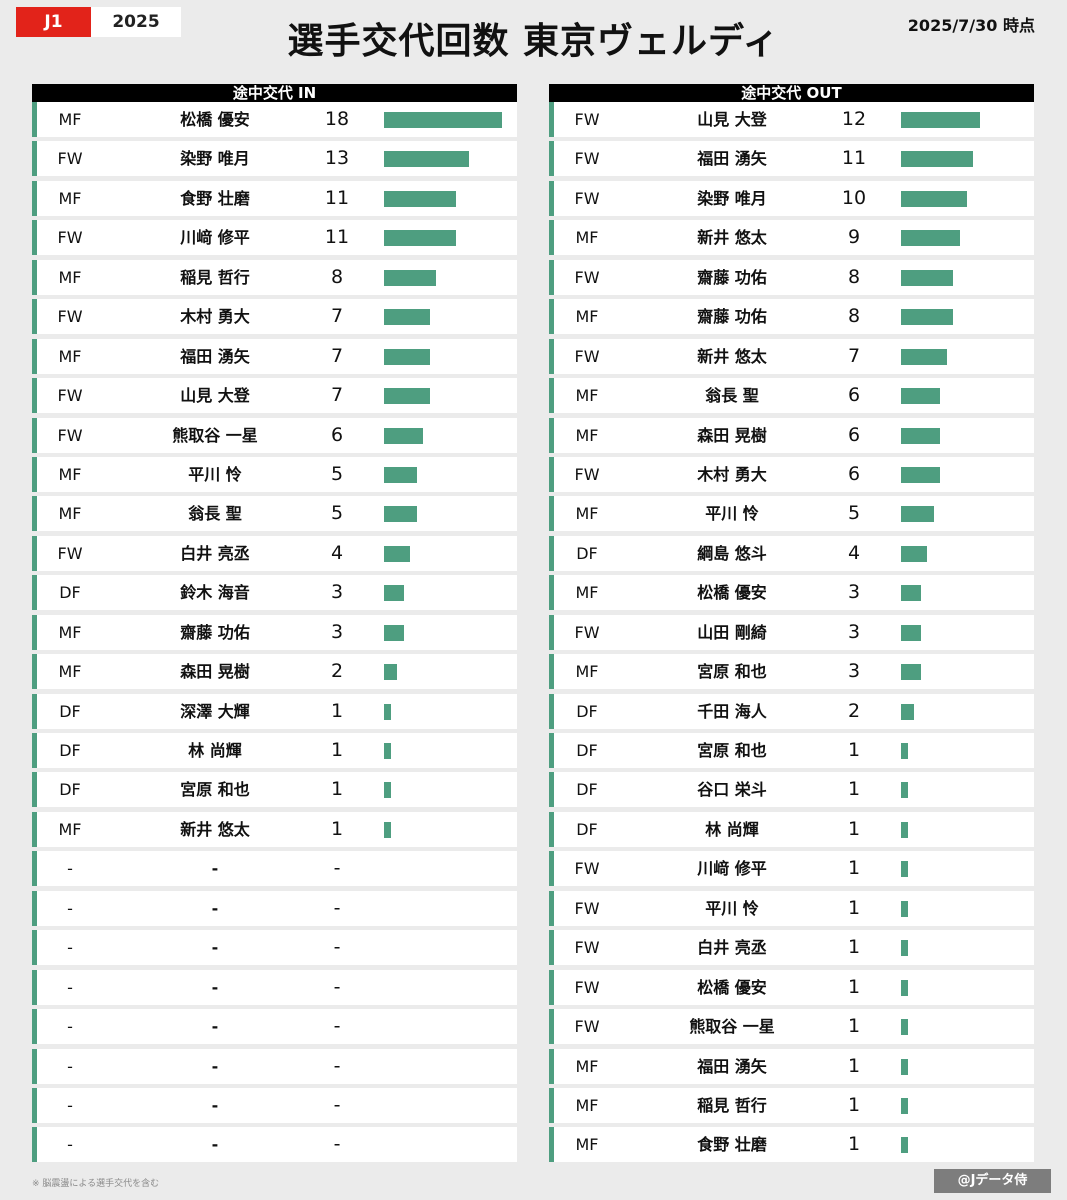 This screenshot has height=1200, width=1067. I want to click on substitution-in-row: FW 木村 勇大 7, so click(274, 317).